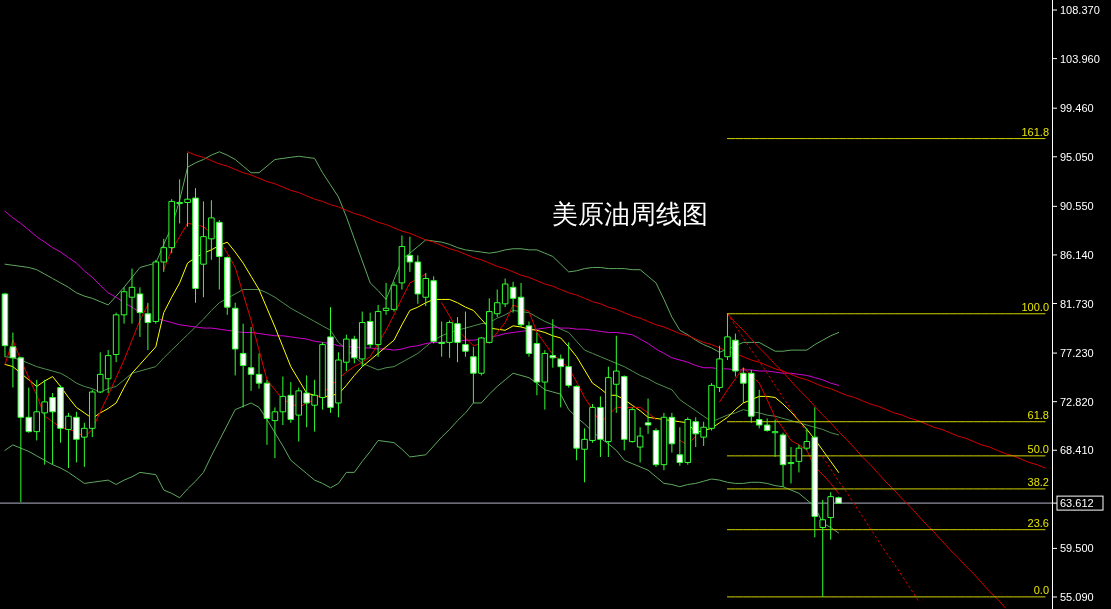 The image size is (1111, 609). I want to click on y-tick-label: 103.960, so click(1080, 58).